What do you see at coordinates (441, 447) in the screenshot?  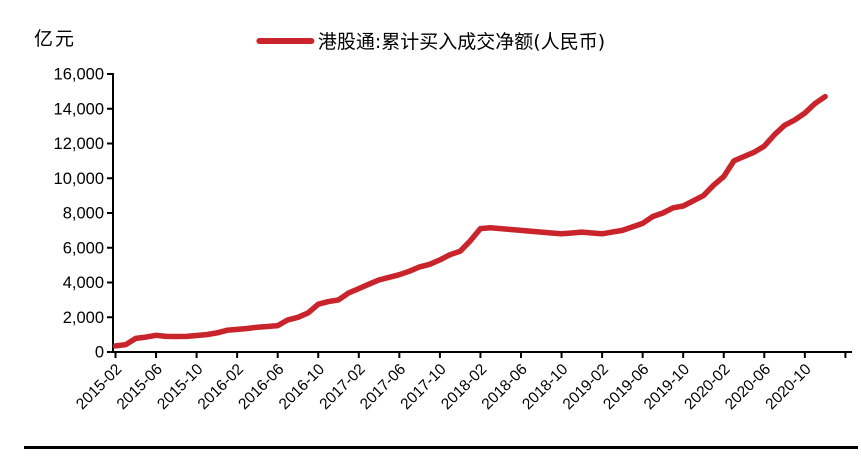 I see `footer-rule` at bounding box center [441, 447].